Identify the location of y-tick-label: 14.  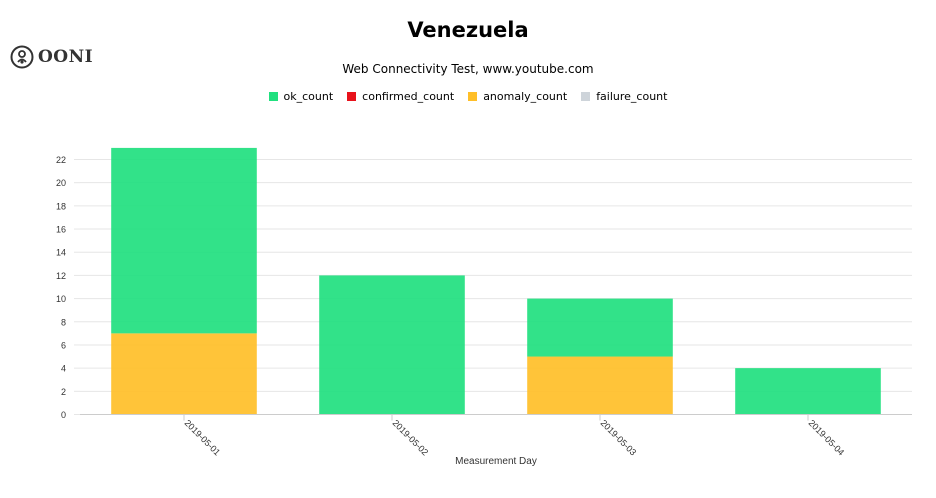
(61, 253).